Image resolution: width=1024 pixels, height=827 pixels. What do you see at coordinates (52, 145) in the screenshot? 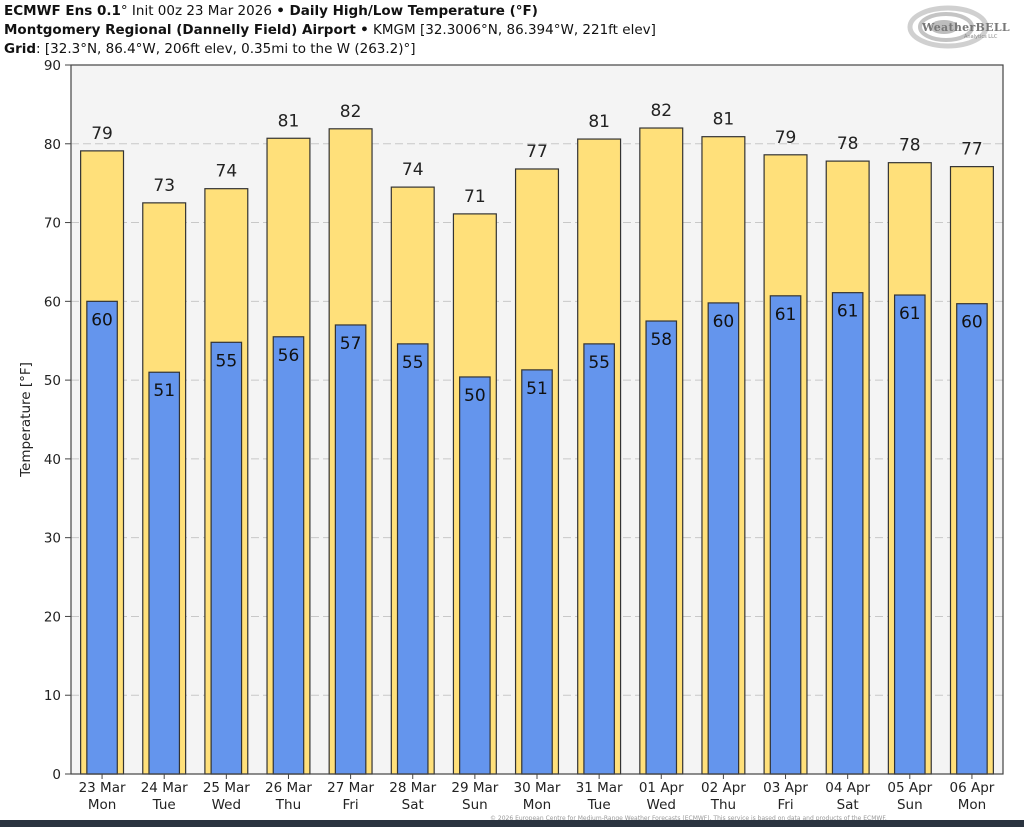
I see `y-tick-label: 80` at bounding box center [52, 145].